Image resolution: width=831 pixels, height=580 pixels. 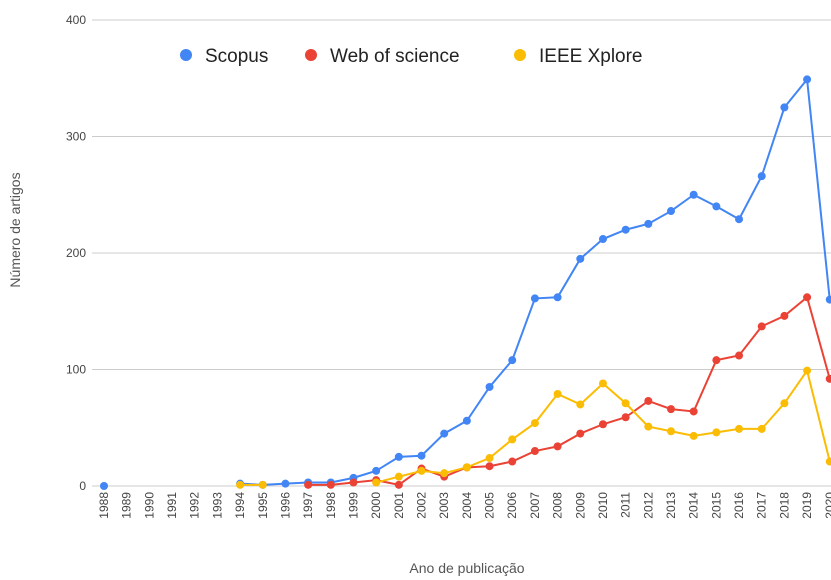 I want to click on x-tick-label: 1988, so click(x=104, y=505).